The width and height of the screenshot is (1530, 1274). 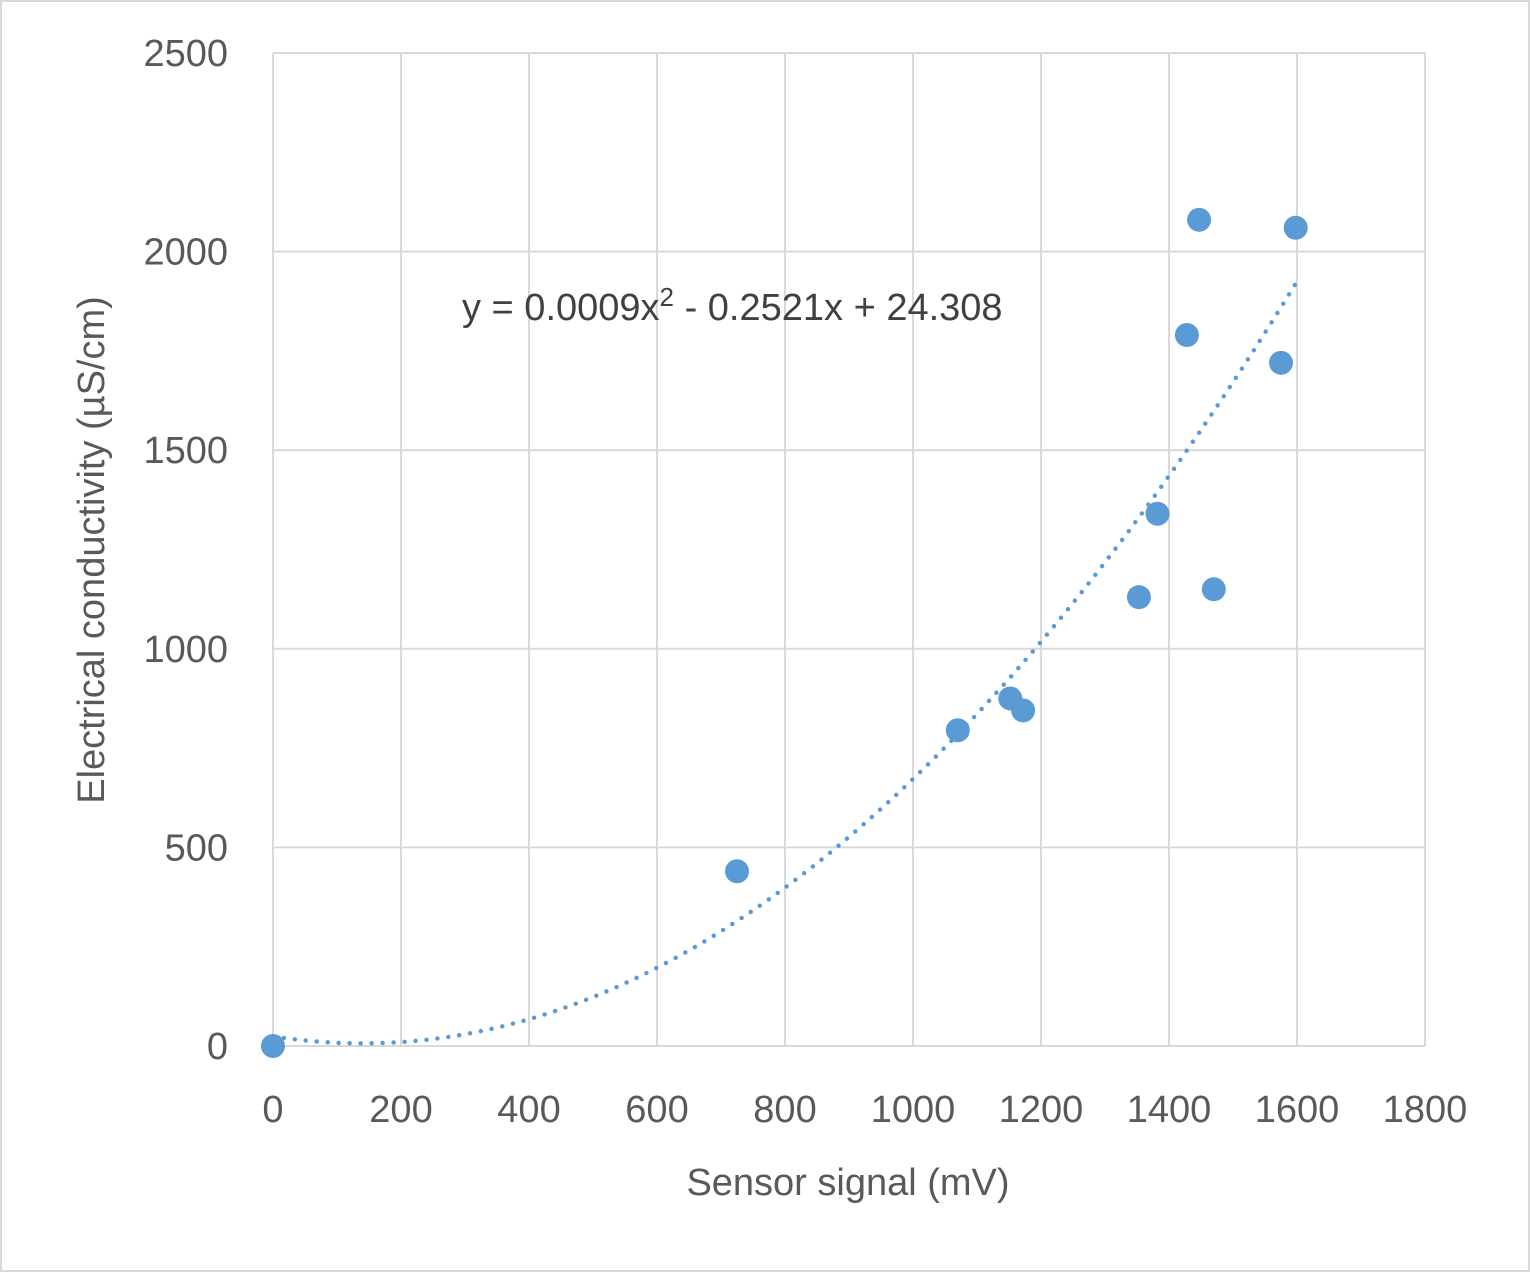 What do you see at coordinates (196, 848) in the screenshot?
I see `y-tick-label: 500` at bounding box center [196, 848].